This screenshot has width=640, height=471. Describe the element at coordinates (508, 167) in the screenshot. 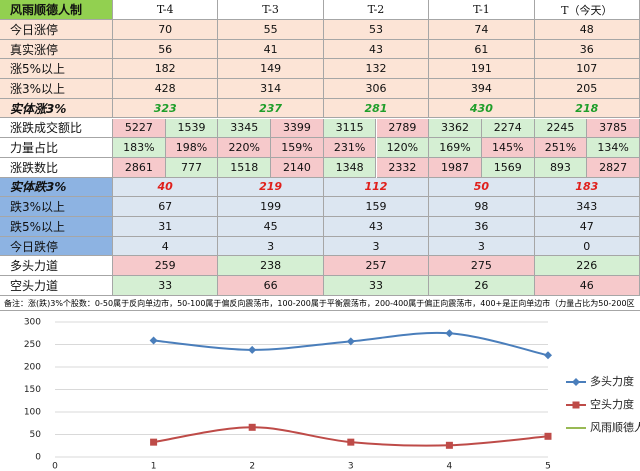

I see `table-cell: 1569` at that location.